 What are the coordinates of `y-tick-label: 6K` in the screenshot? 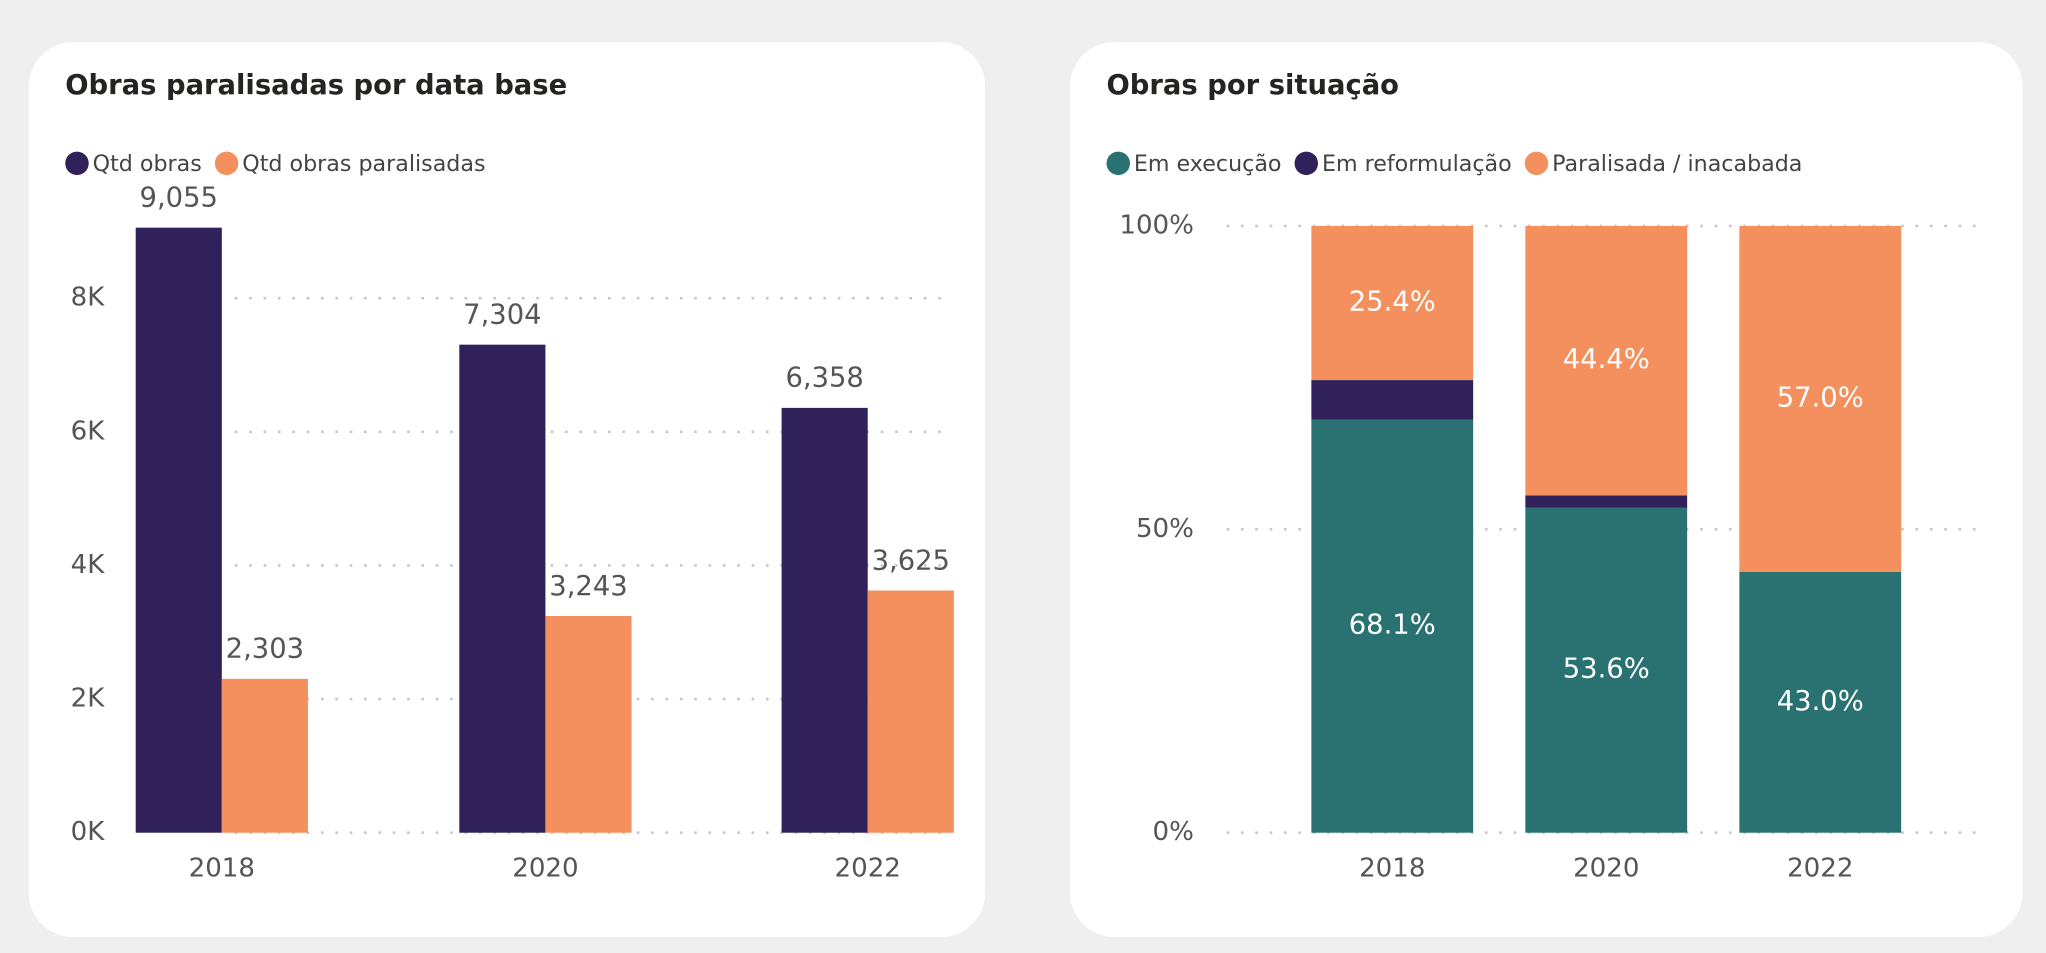 It's located at (88, 431).